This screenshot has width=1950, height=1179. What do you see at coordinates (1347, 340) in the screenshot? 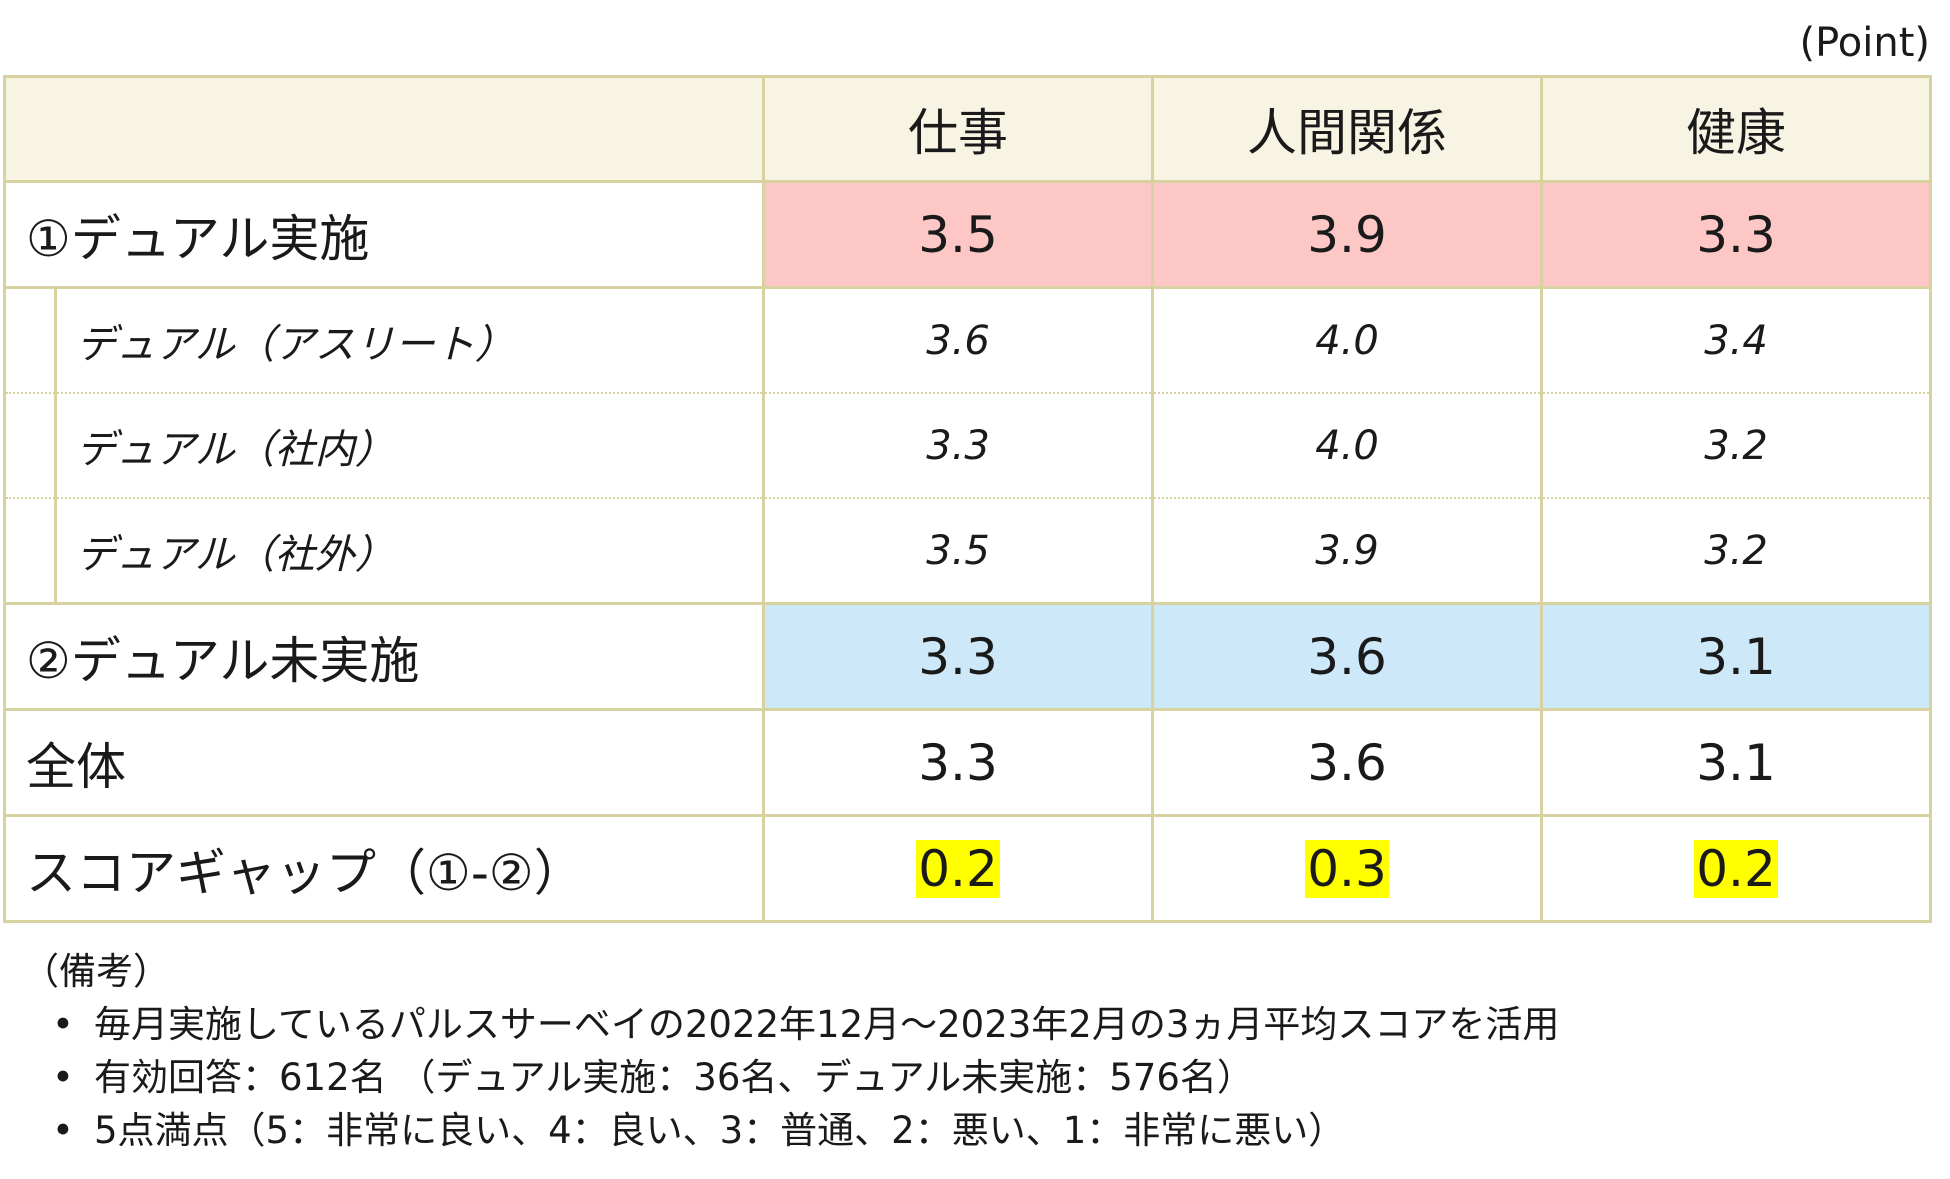
I see `cell-athlete-relationships: 4.0` at bounding box center [1347, 340].